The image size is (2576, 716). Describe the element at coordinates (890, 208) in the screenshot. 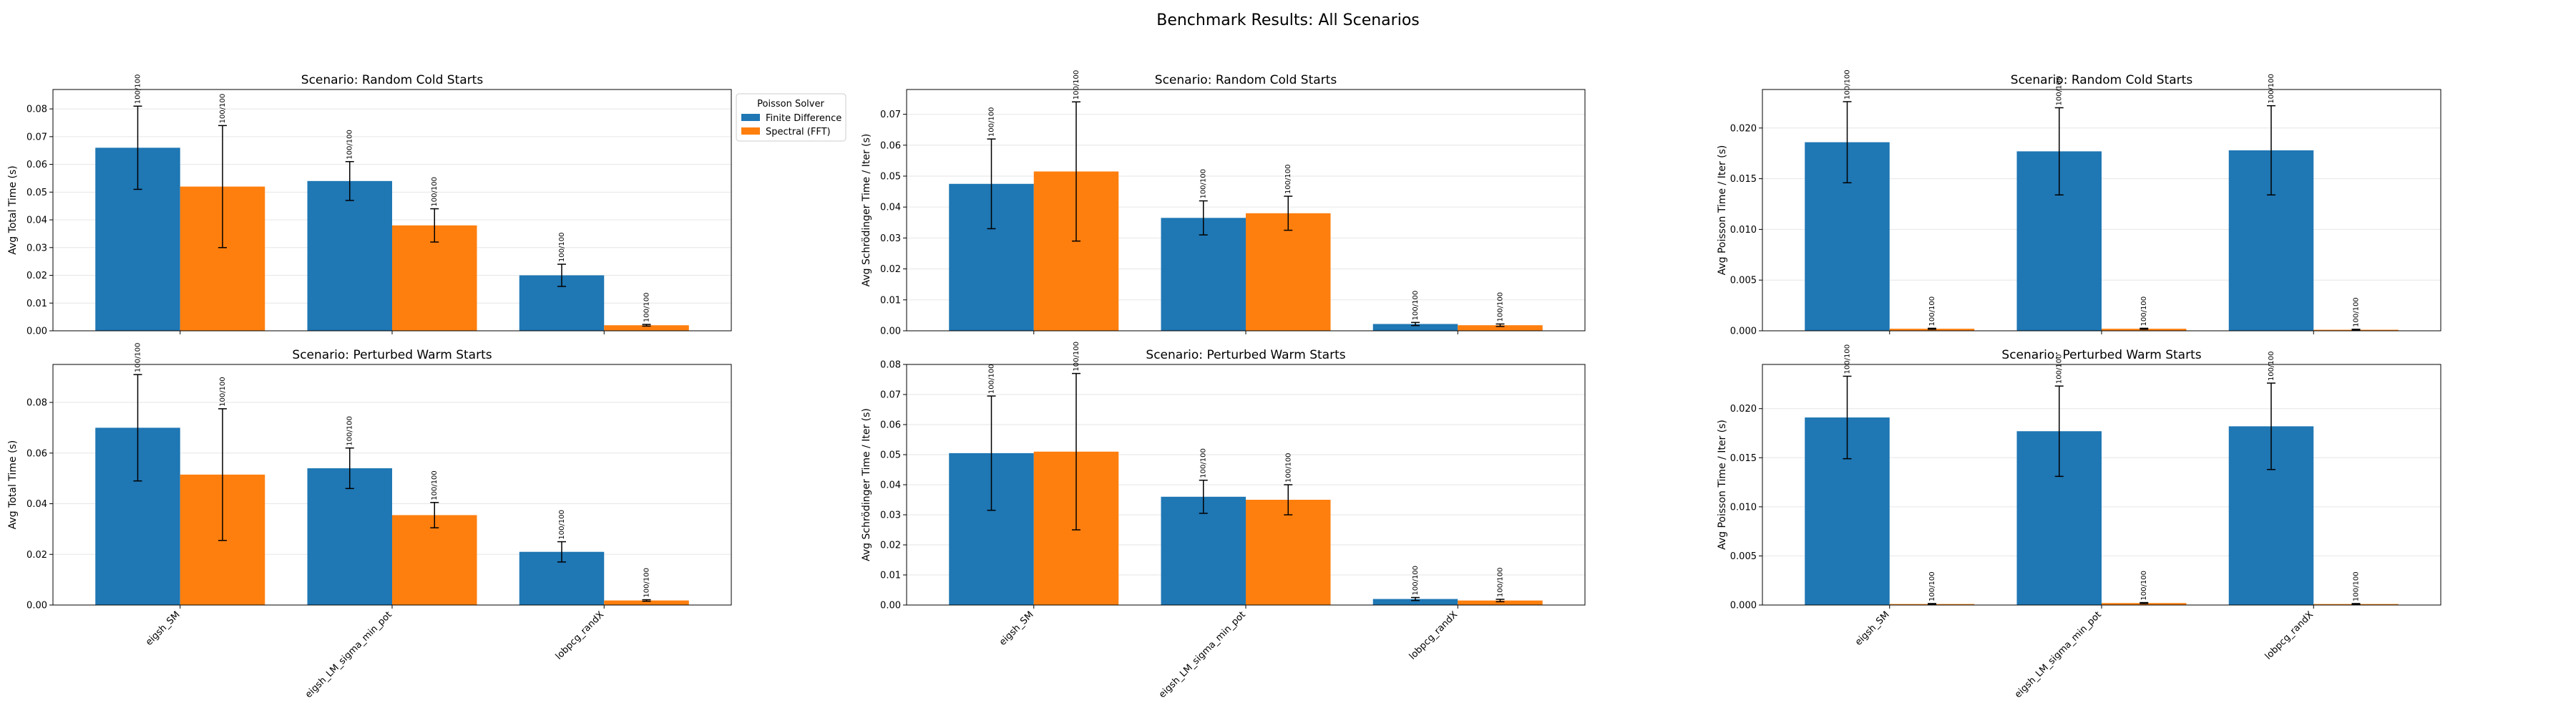

I see `chart-0-1-ytick-label: 0.04` at that location.